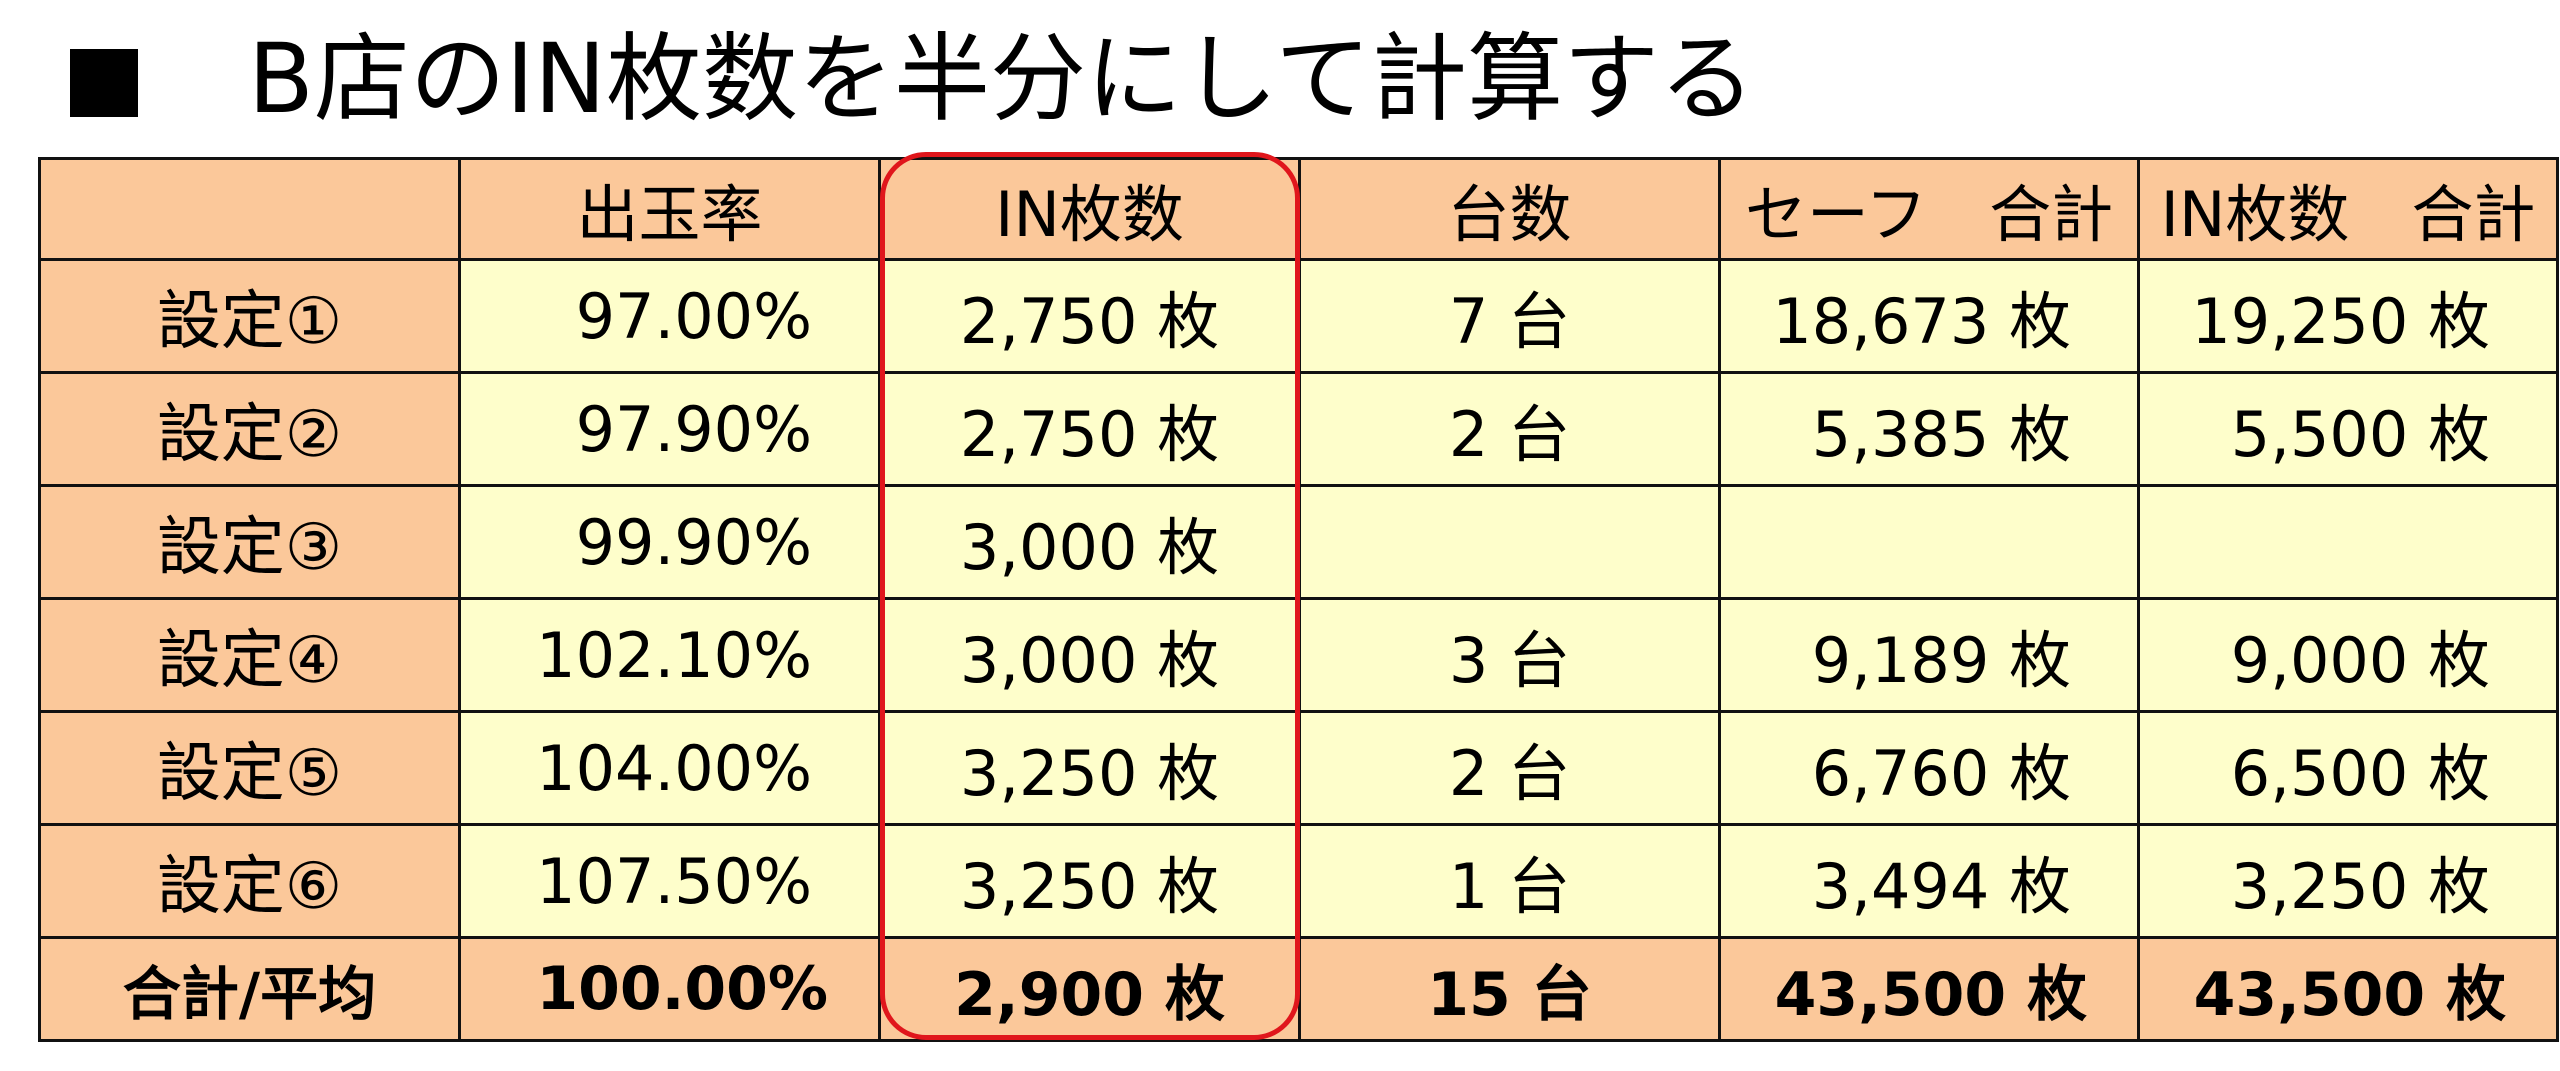  I want to click on cell-safe-total: 9,189 枚, so click(1929, 655).